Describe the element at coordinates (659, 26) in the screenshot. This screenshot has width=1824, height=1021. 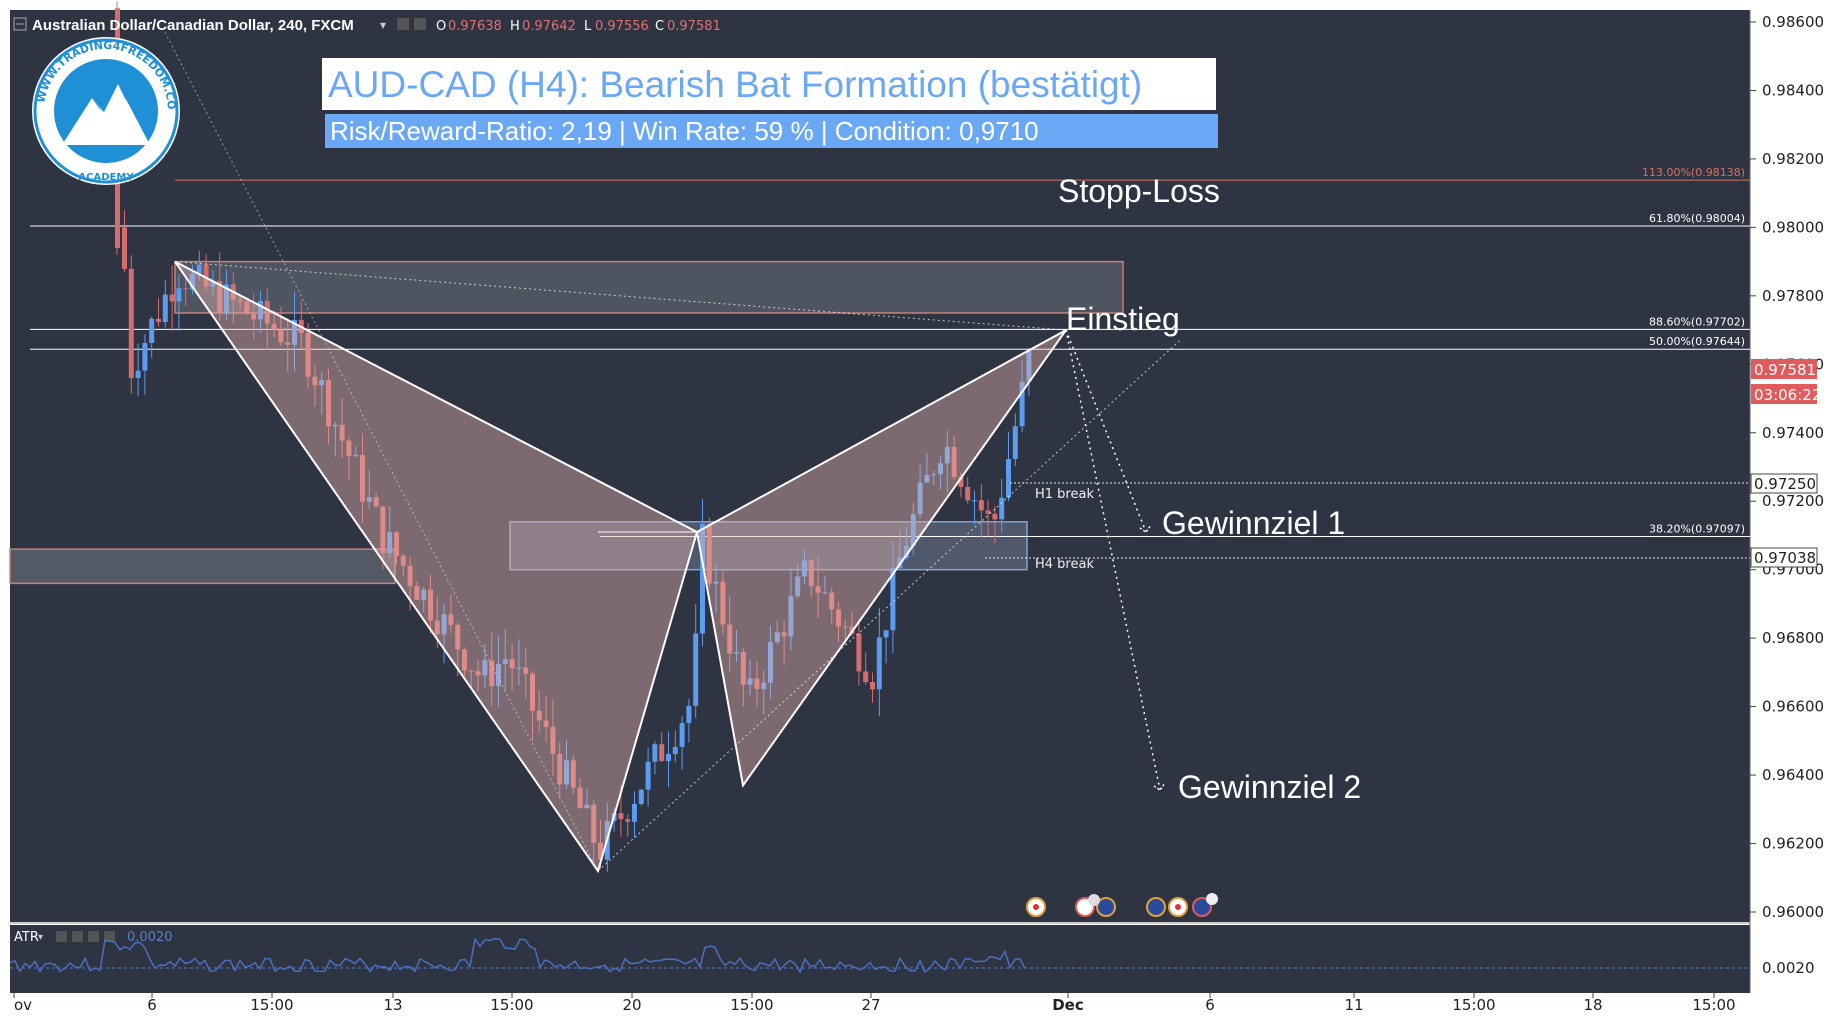
I see `svg-text: C` at that location.